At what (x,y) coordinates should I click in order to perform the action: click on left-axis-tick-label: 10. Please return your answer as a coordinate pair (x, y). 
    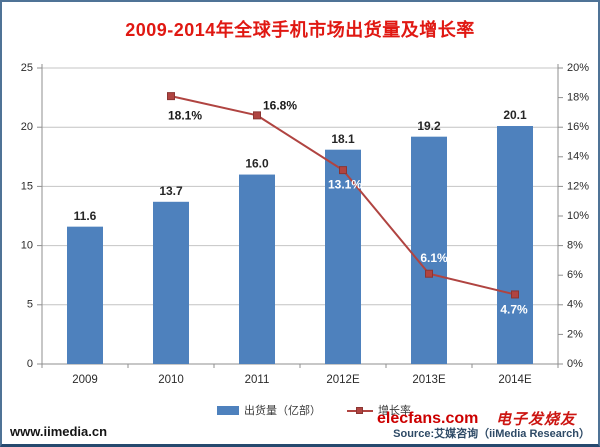
    Looking at the image, I should click on (27, 246).